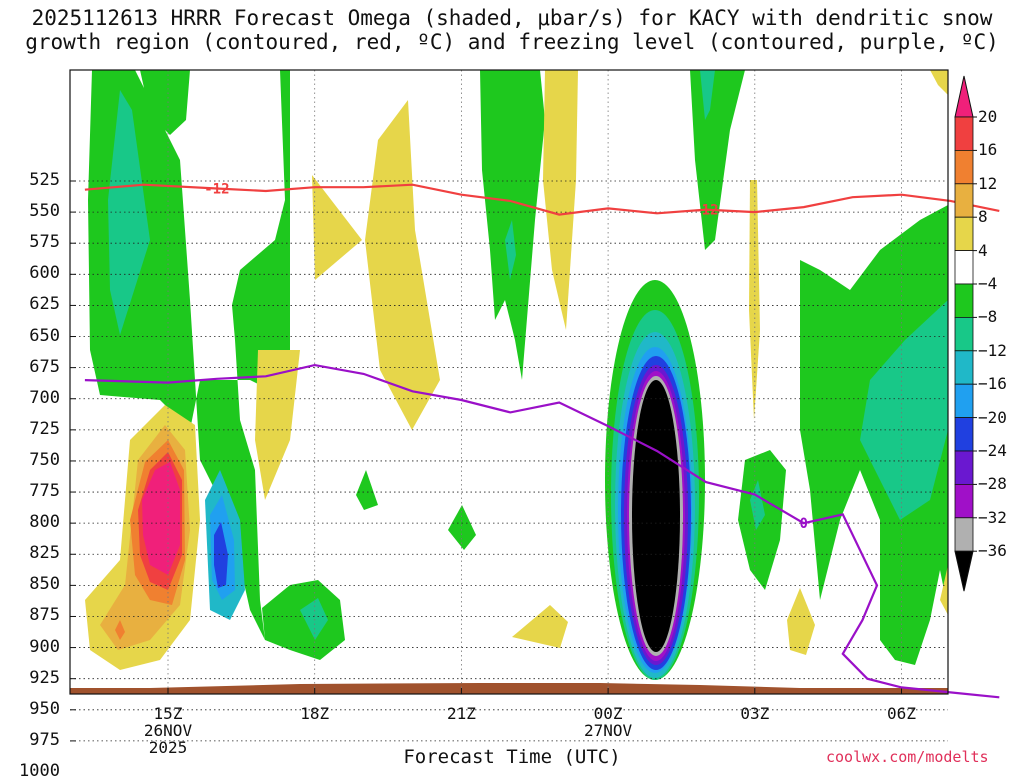  What do you see at coordinates (992, 484) in the screenshot?
I see `colorbar-label-11: −28` at bounding box center [992, 484].